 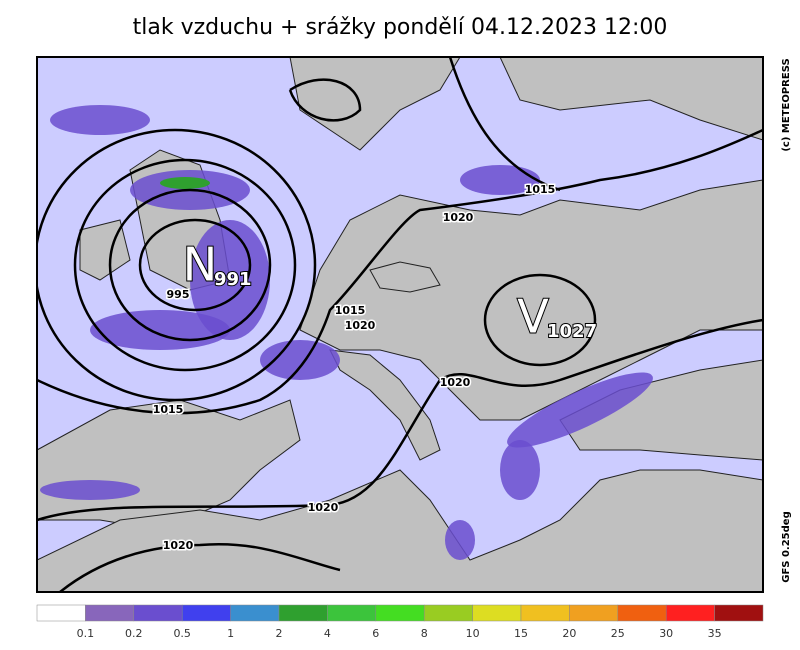 What do you see at coordinates (572, 331) in the screenshot?
I see `pressure-center-value: 1027` at bounding box center [572, 331].